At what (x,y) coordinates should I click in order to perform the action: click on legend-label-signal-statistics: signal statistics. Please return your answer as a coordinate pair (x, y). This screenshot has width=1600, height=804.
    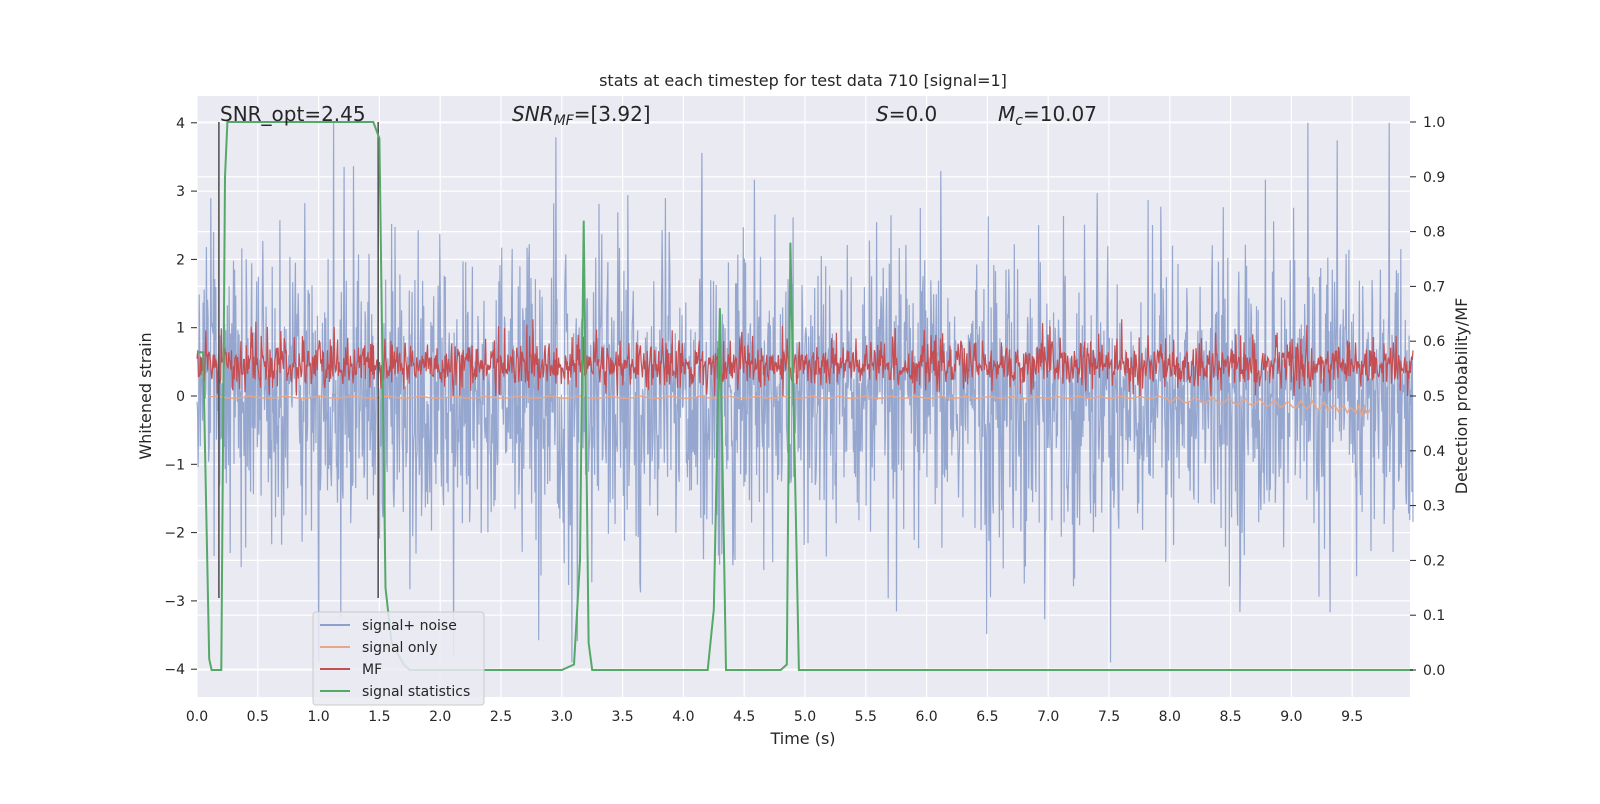
    Looking at the image, I should click on (416, 692).